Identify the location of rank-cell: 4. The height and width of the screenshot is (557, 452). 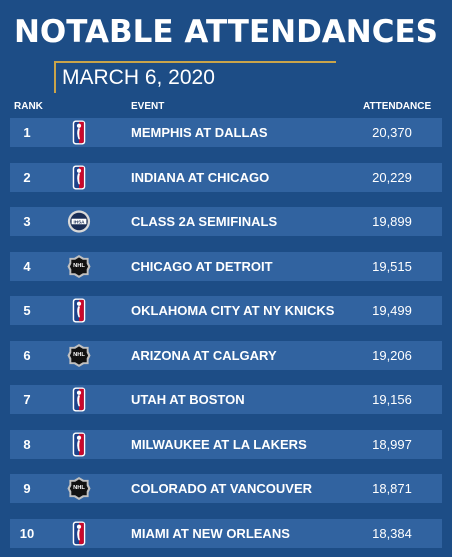
(27, 266).